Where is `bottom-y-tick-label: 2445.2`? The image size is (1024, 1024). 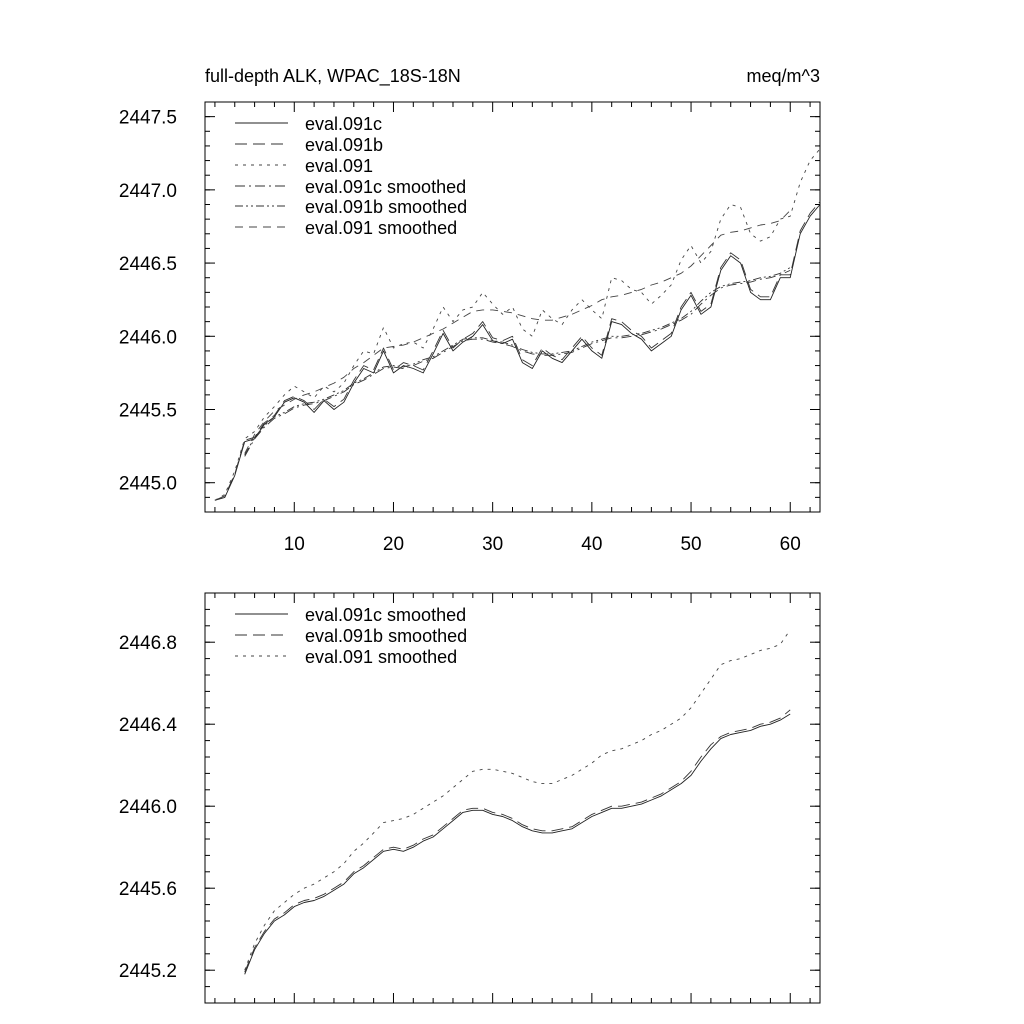 bottom-y-tick-label: 2445.2 is located at coordinates (148, 971).